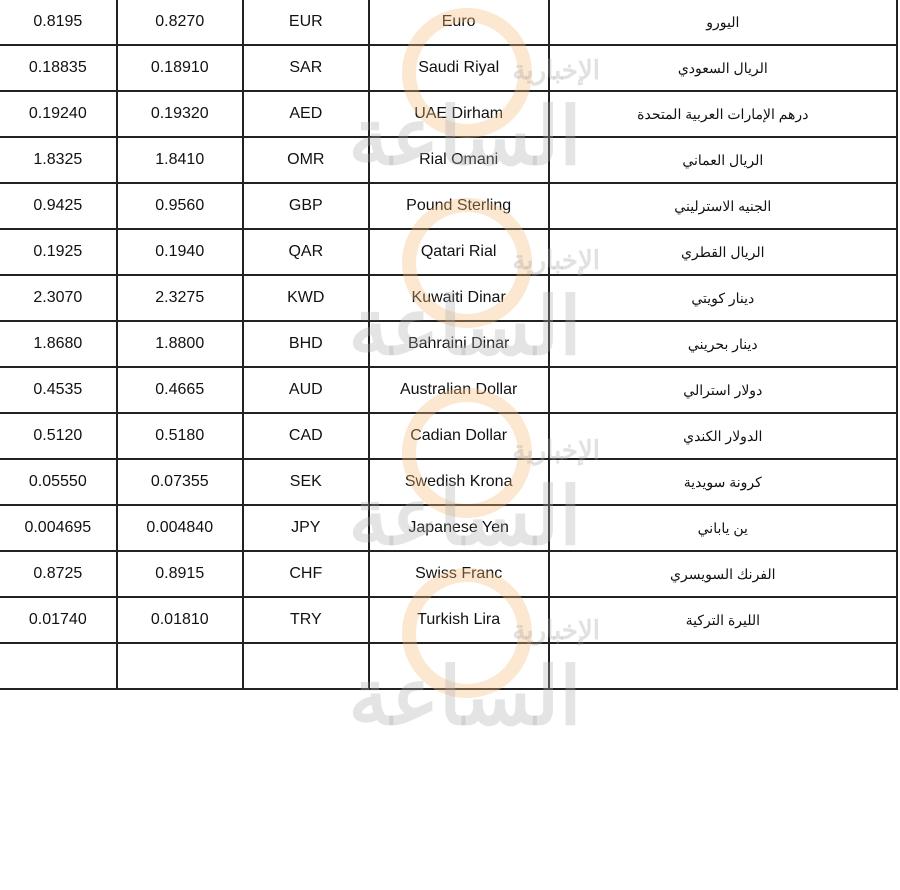 The width and height of the screenshot is (900, 890). Describe the element at coordinates (723, 252) in the screenshot. I see `currency-name-ar-cell: الريال القطري` at that location.